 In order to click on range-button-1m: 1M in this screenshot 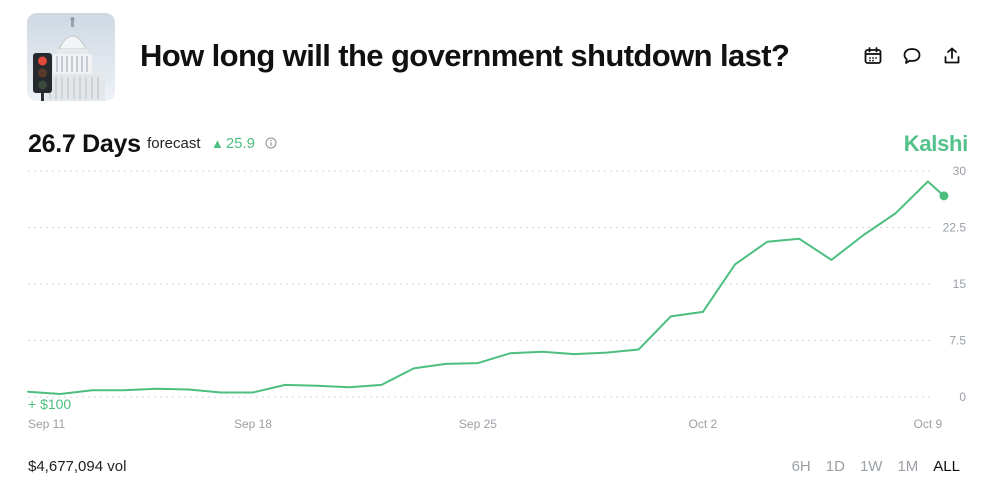, I will do `click(908, 466)`.